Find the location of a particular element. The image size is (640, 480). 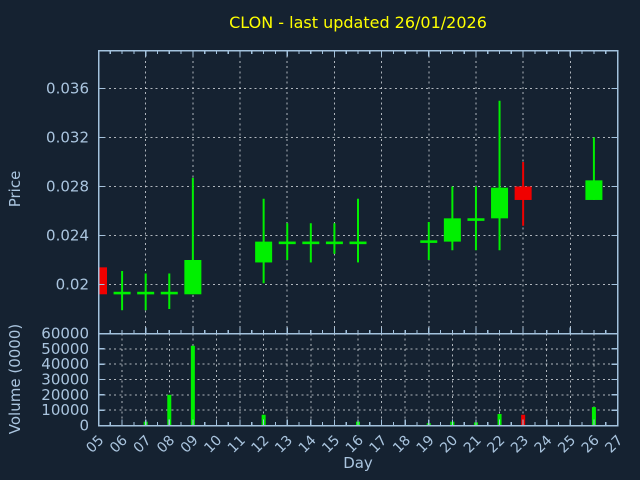

day-axis-label: Day is located at coordinates (358, 463).